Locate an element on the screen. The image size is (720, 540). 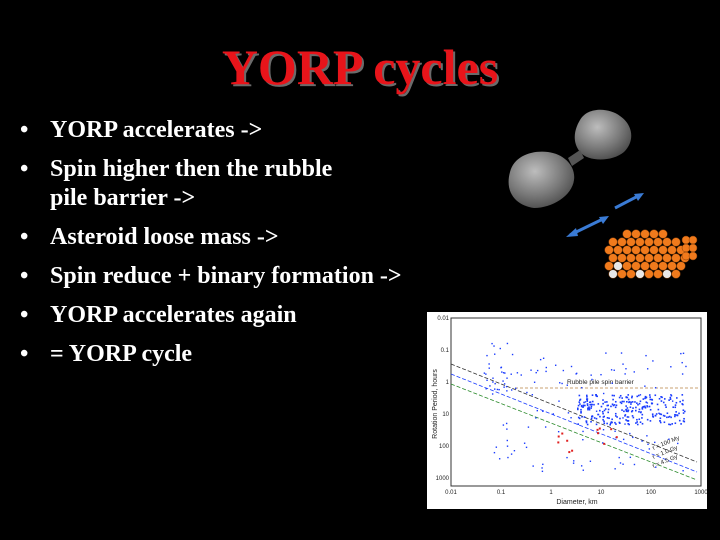
bullet-text: = YORP cycle is located at coordinates (121, 354).